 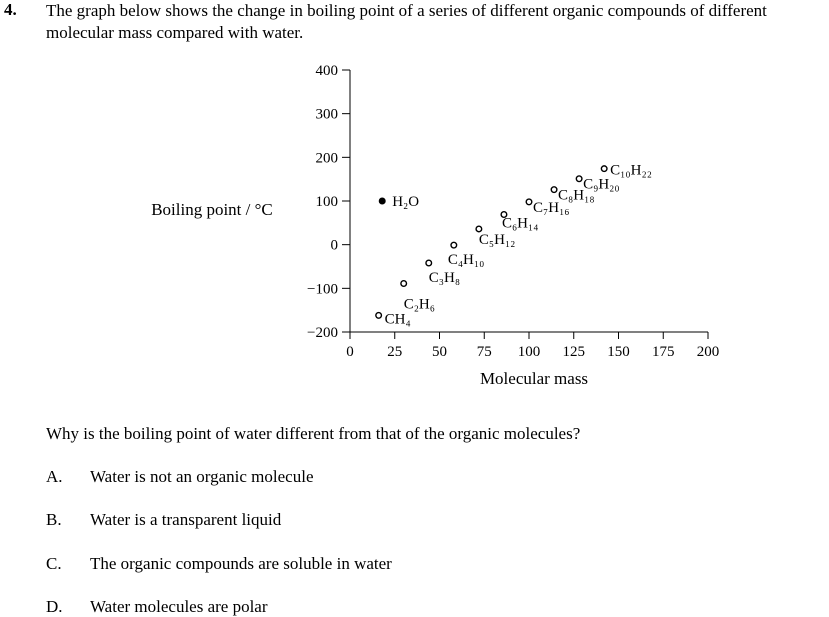 I want to click on x-axis-label: Molecular mass, so click(x=534, y=378).